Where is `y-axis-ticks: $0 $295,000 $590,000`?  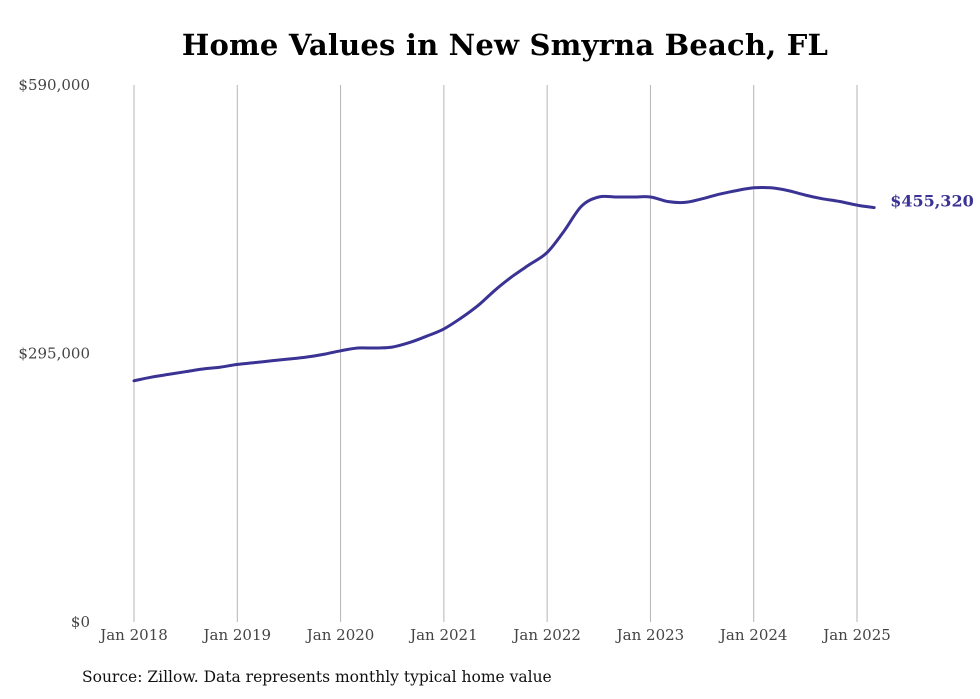
y-axis-ticks: $0 $295,000 $590,000 is located at coordinates (54, 353).